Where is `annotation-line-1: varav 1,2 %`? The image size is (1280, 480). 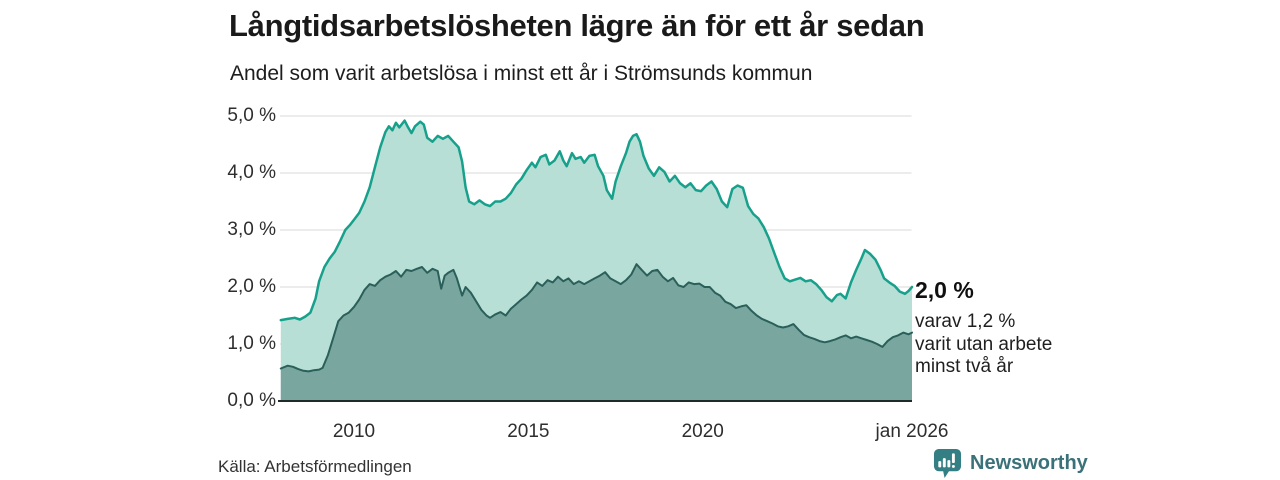
annotation-line-1: varav 1,2 % is located at coordinates (965, 321).